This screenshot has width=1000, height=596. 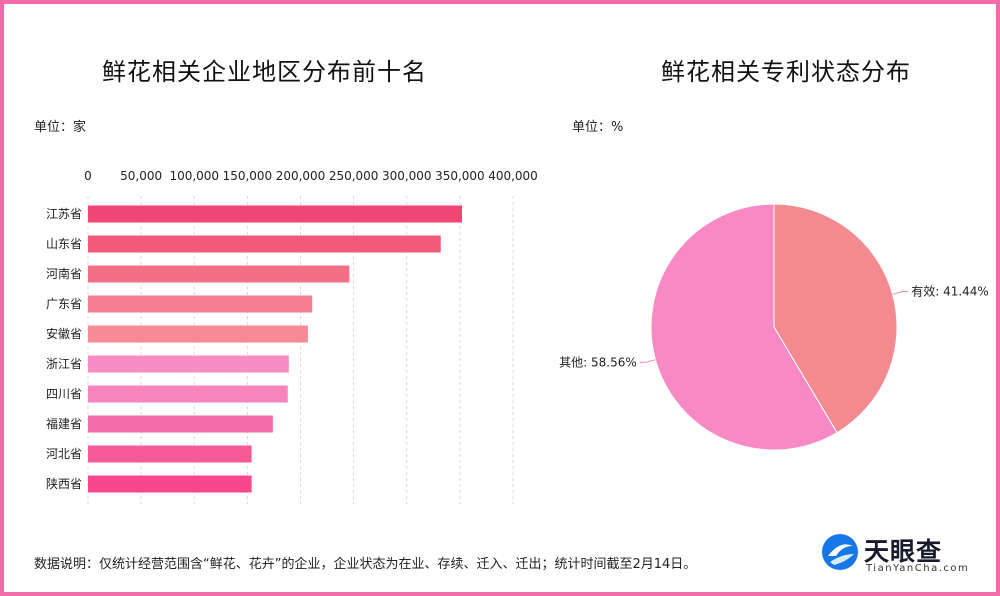 I want to click on pie-chart-unit: 单位：%, so click(x=598, y=127).